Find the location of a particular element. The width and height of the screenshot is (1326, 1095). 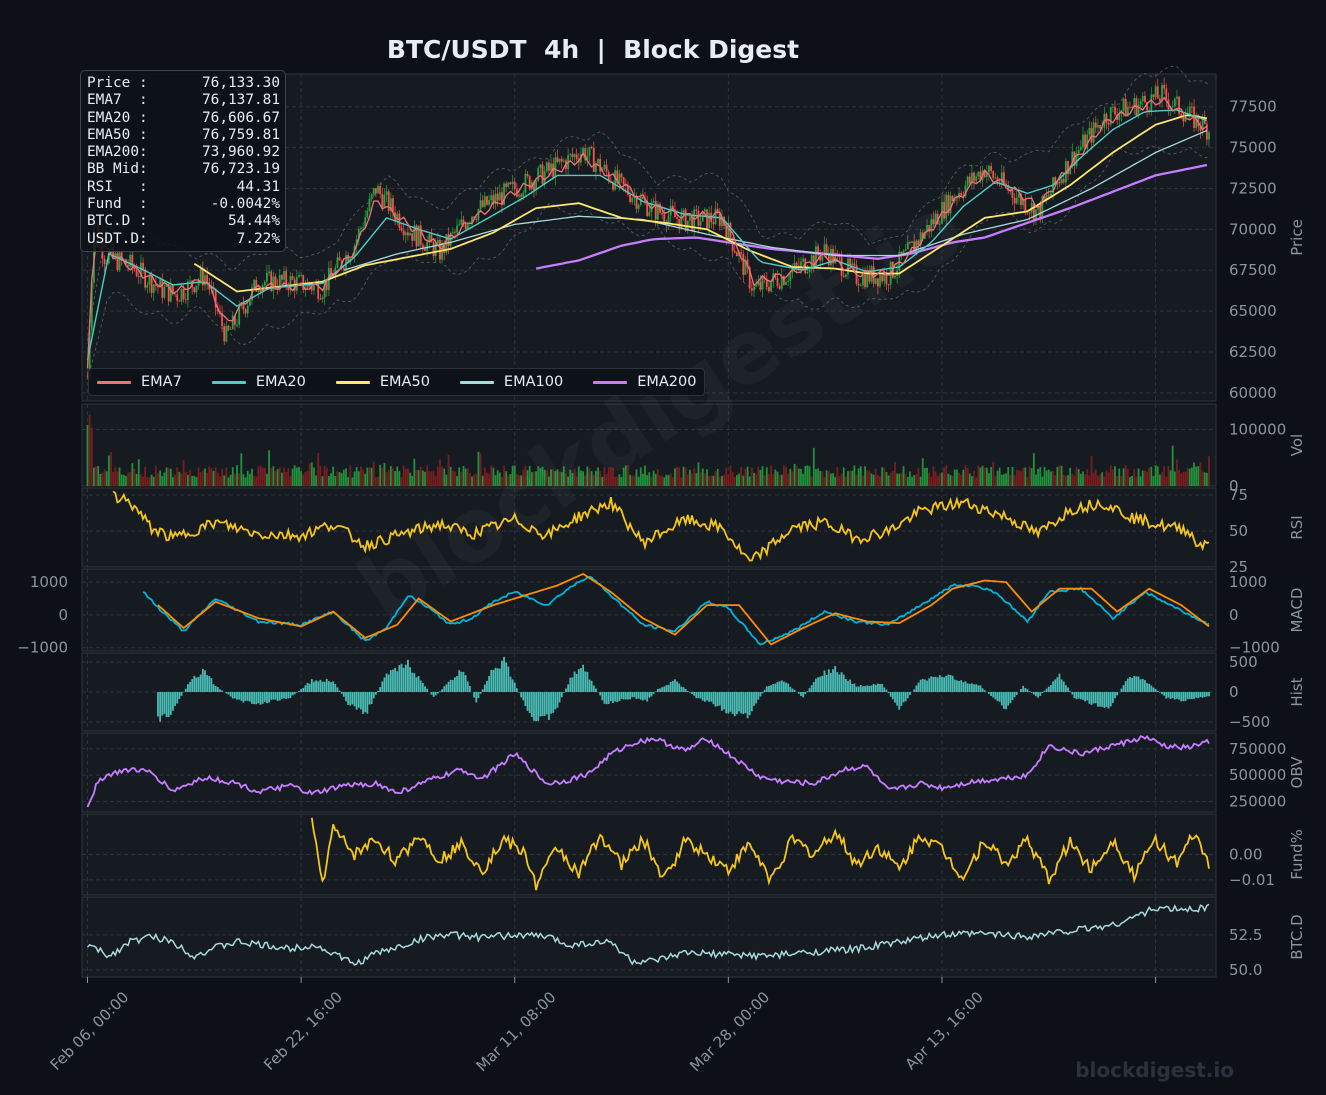

y-tick-label: 0 is located at coordinates (1234, 692).